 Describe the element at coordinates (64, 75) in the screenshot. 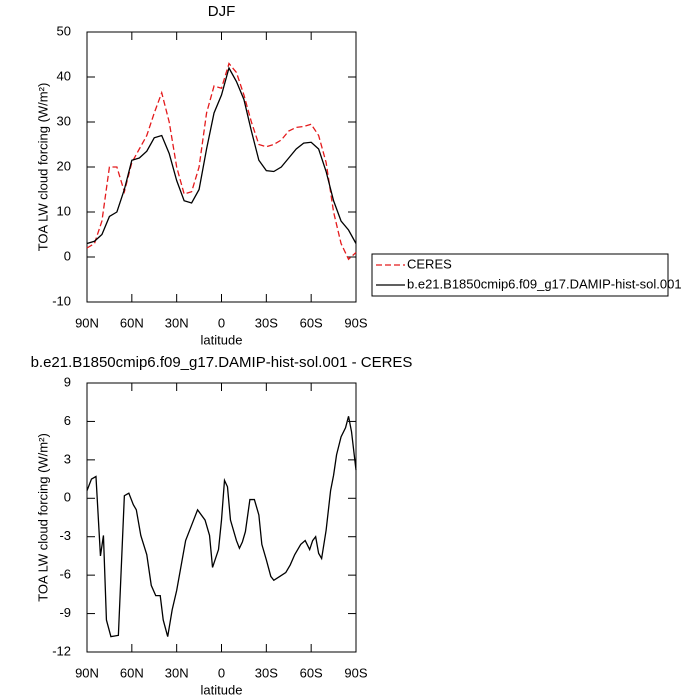

I see `y-tick-label: 40` at that location.